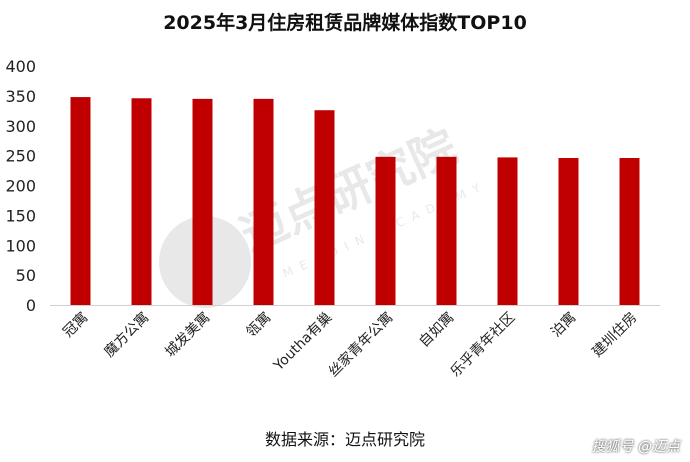  I want to click on y-tick-label: 100, so click(20, 245).